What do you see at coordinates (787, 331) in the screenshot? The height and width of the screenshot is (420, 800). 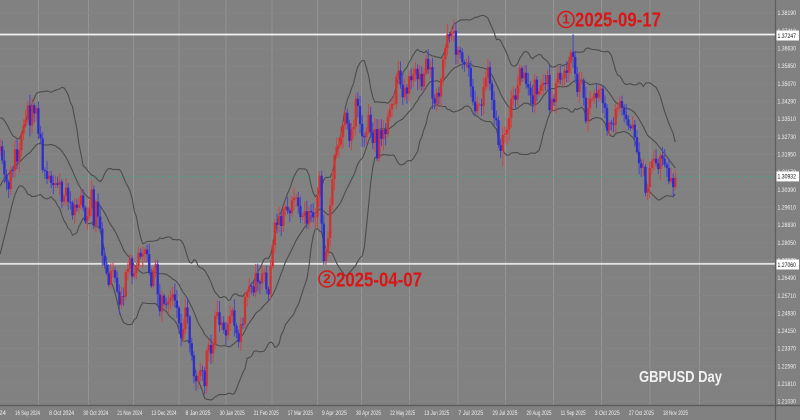 I see `svg-text: 1.24150` at bounding box center [787, 331].